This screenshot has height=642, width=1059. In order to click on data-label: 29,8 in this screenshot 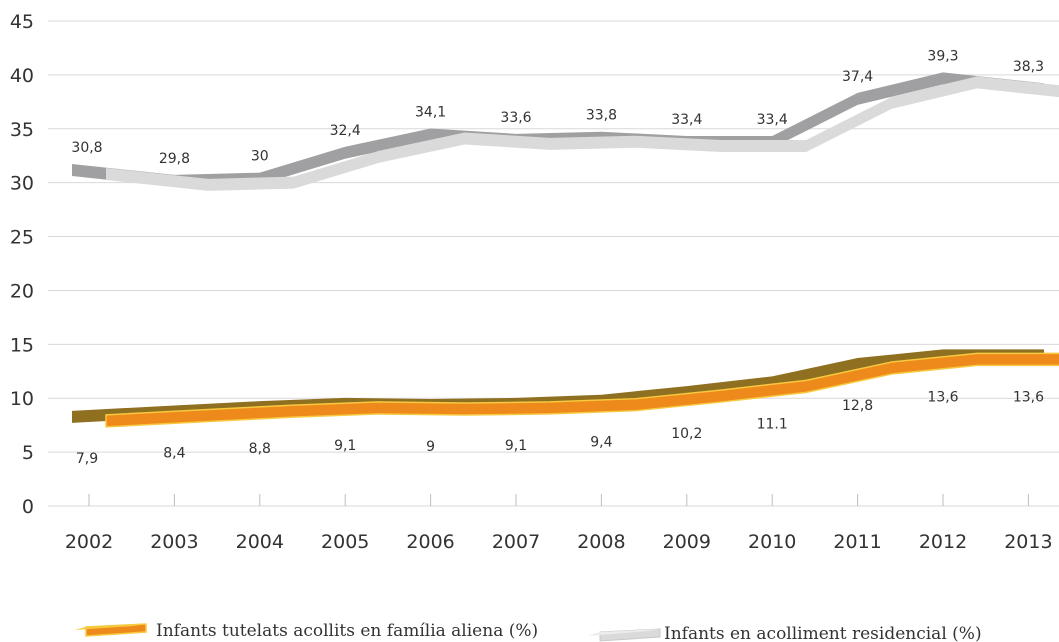, I will do `click(174, 159)`.